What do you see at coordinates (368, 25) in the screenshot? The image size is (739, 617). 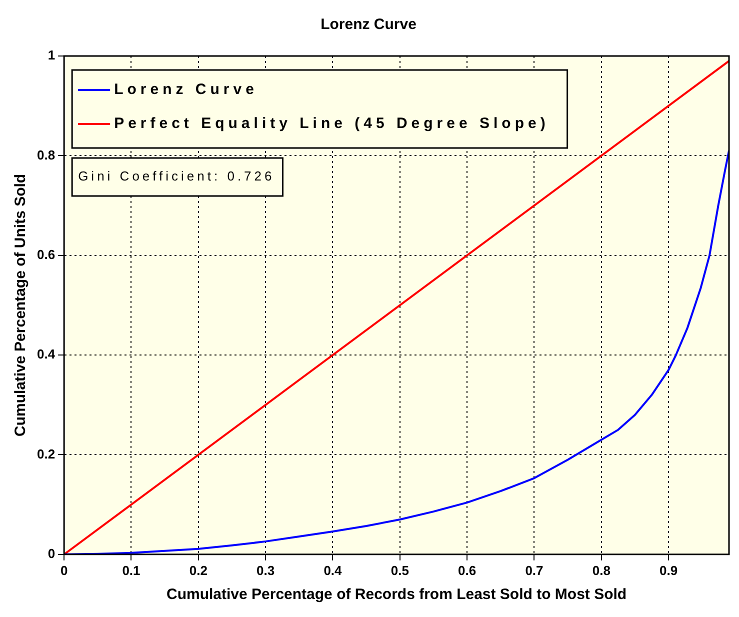 I see `chart-title: Lorenz Curve` at bounding box center [368, 25].